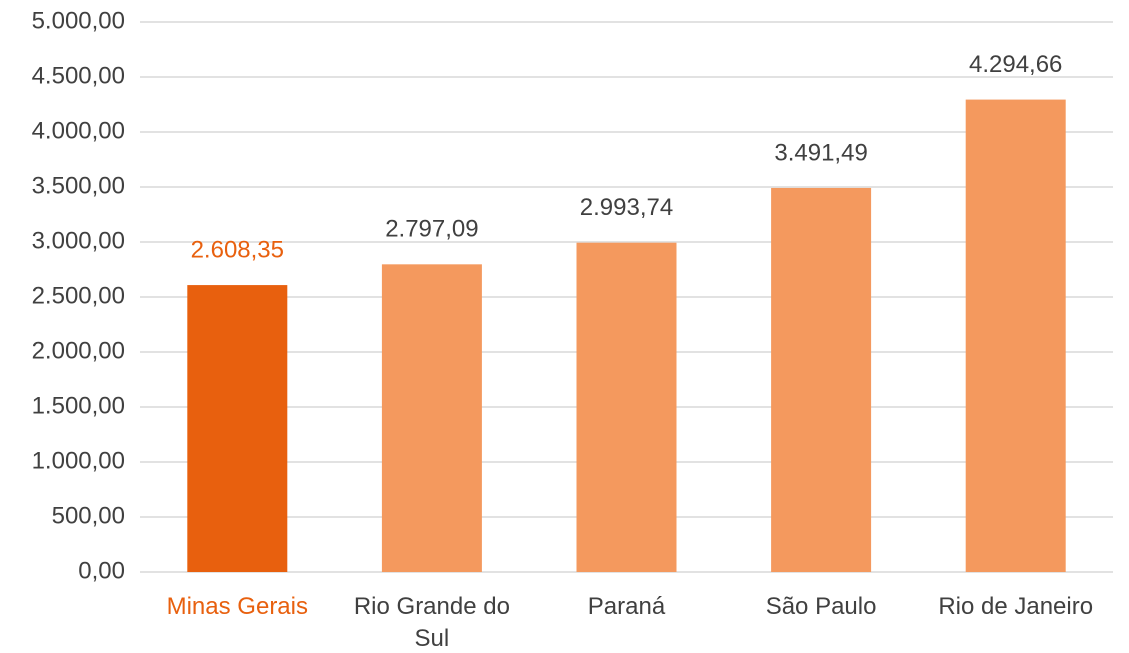  I want to click on x-tick-label: Rio de Janeiro, so click(1015, 606).